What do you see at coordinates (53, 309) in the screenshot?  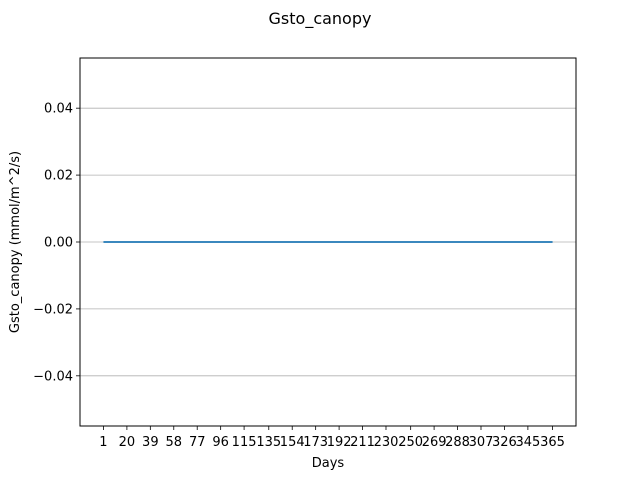 I see `y-tick-label: −0.02` at bounding box center [53, 309].